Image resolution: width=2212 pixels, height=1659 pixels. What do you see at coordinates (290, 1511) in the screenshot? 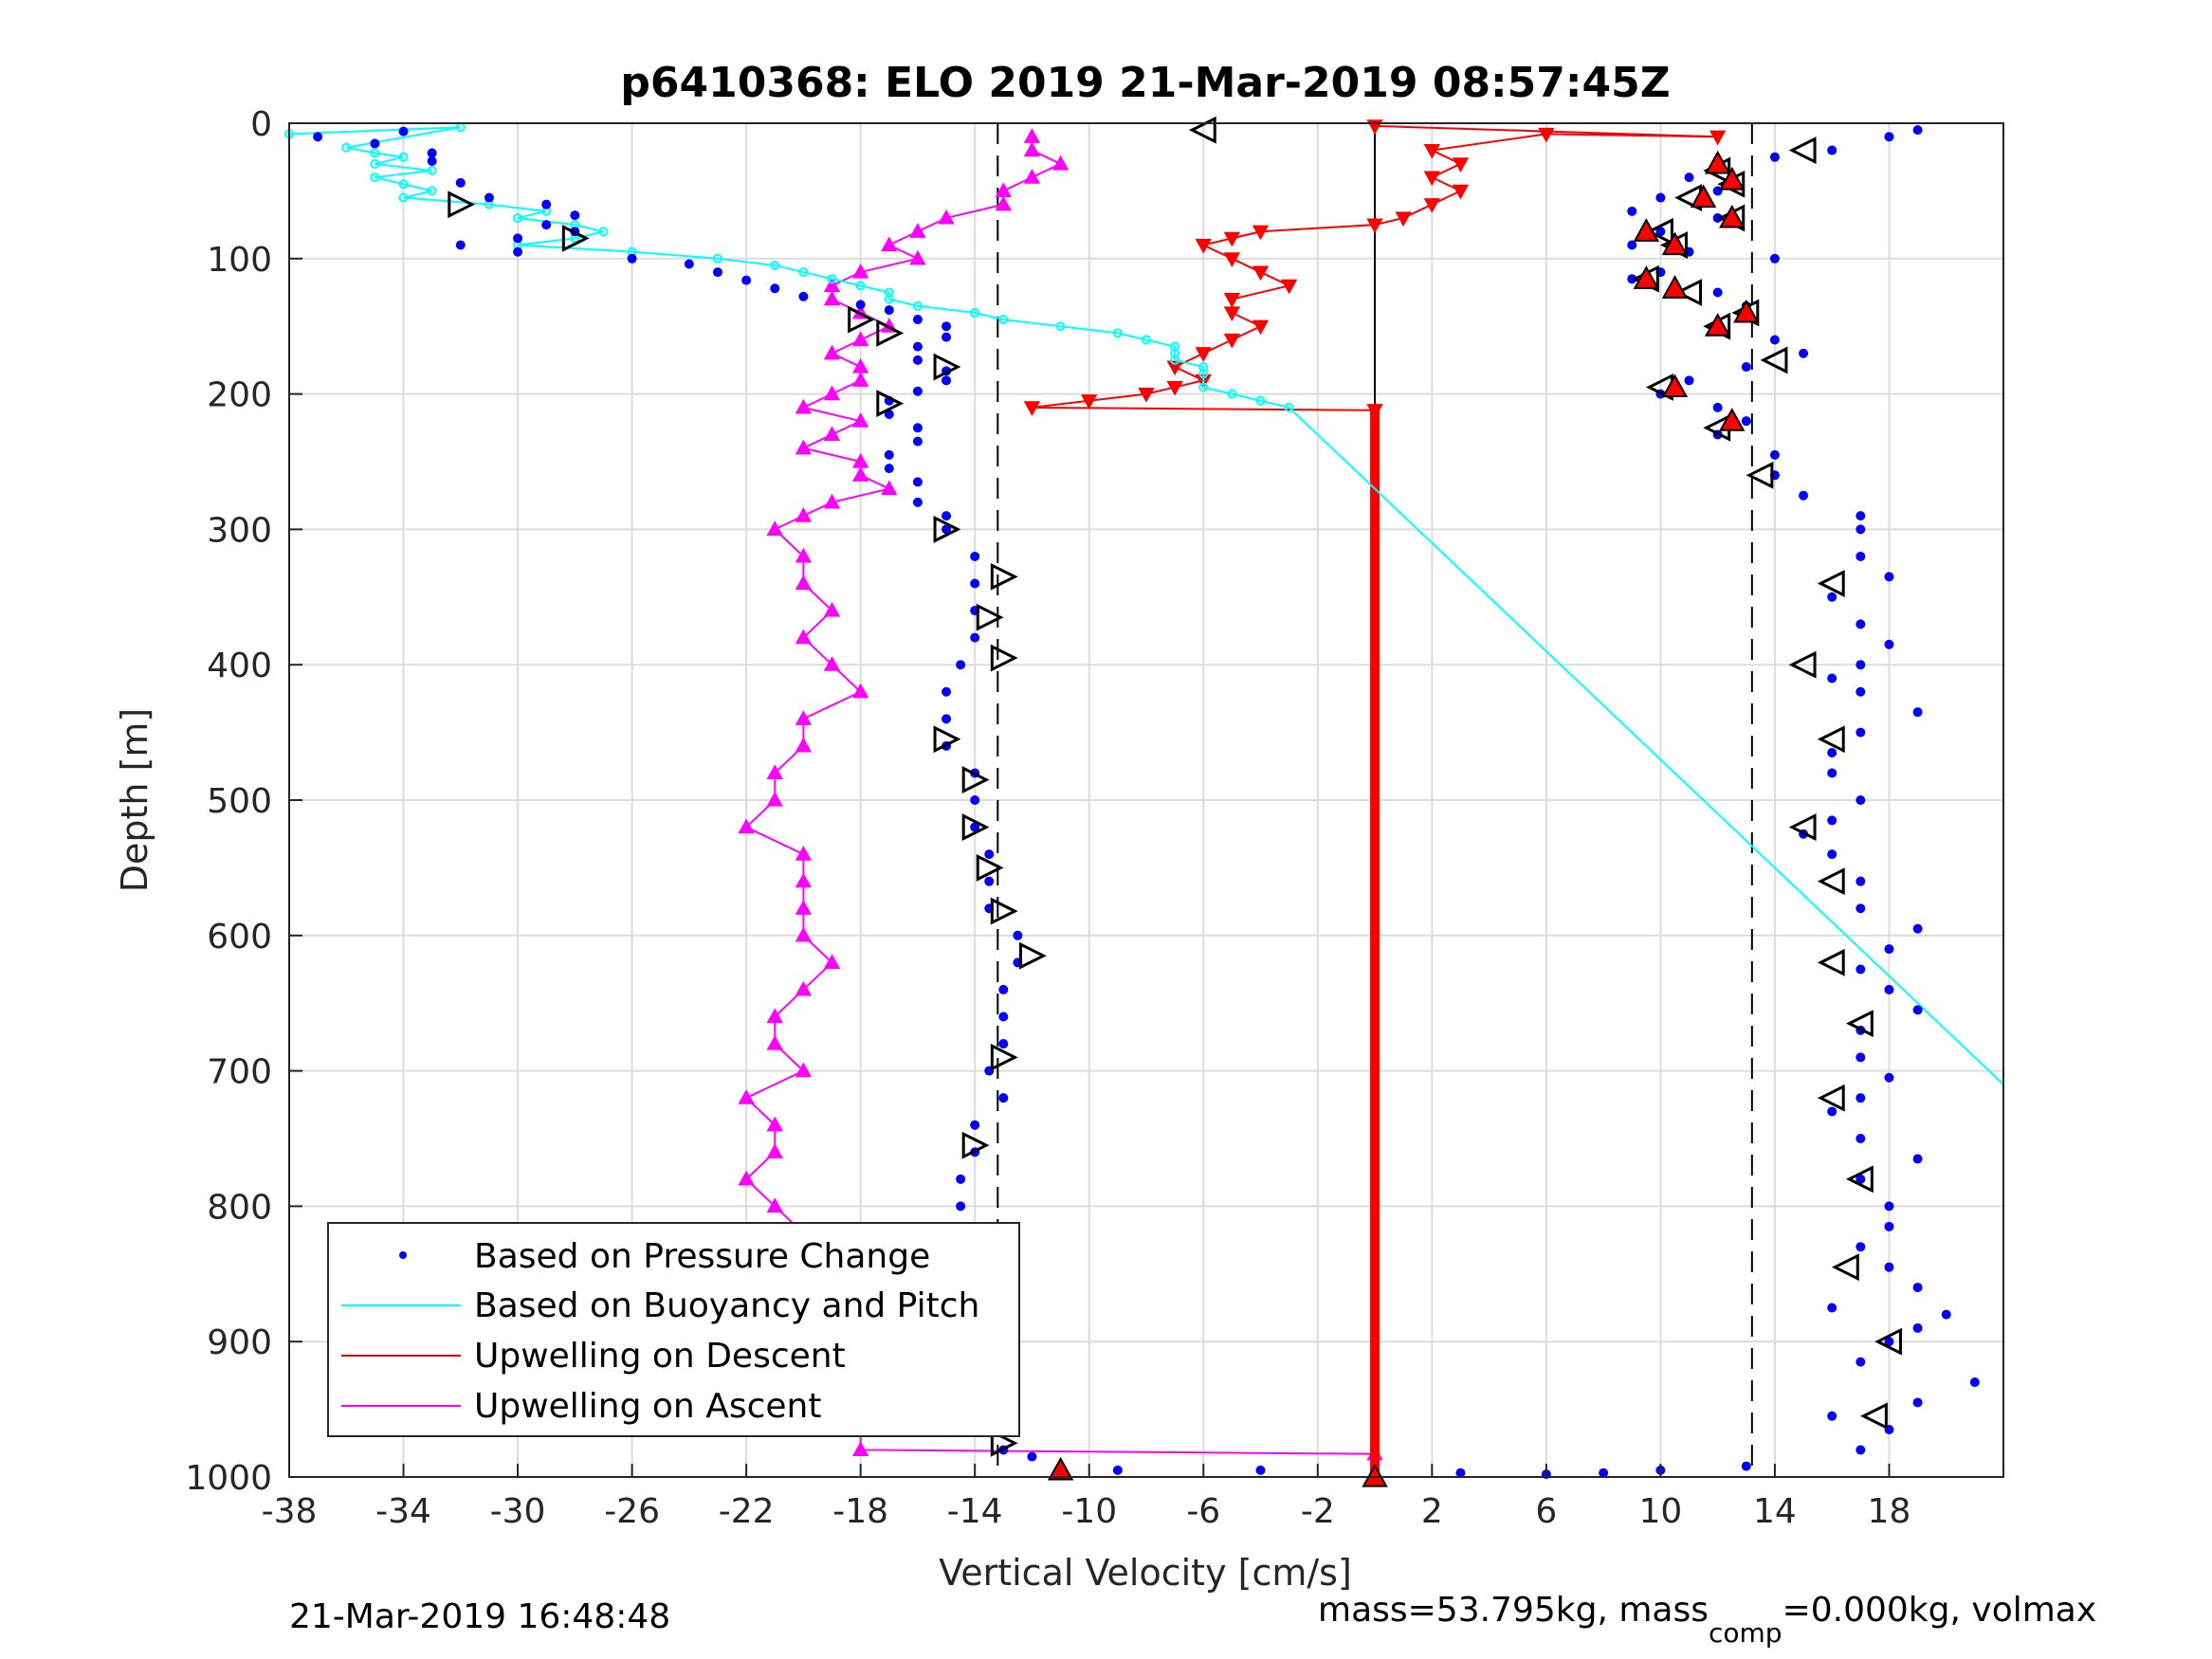
I see `x-tick-label: -38` at bounding box center [290, 1511].